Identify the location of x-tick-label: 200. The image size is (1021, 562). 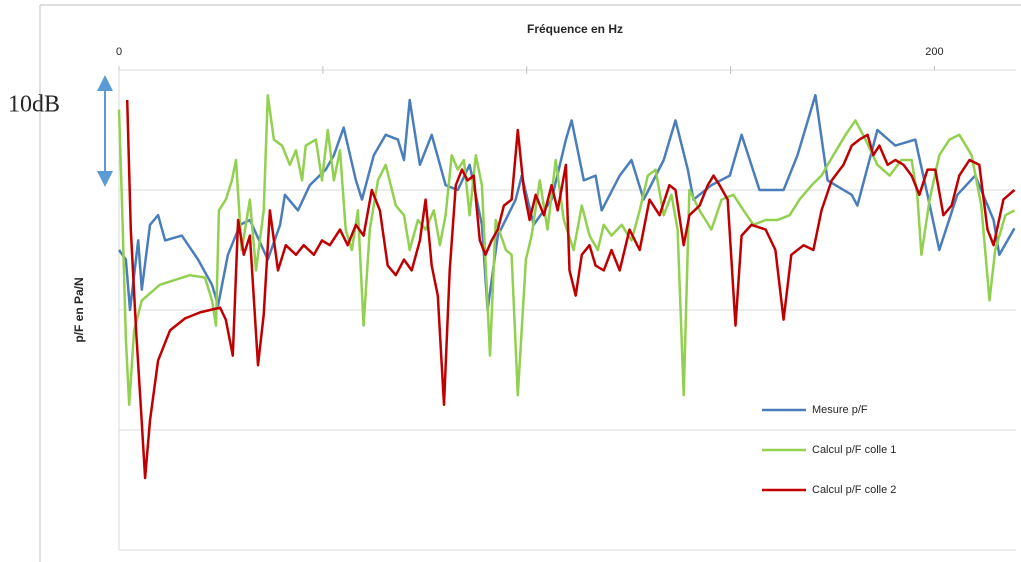
(934, 52).